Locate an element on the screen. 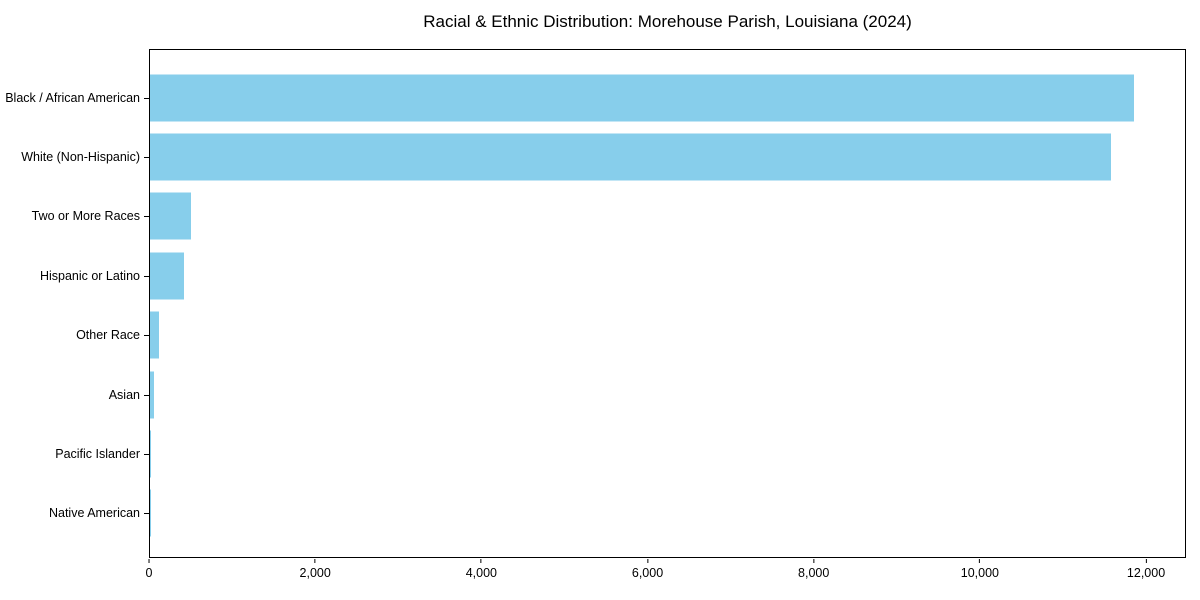 The height and width of the screenshot is (600, 1200). category-label: Asian is located at coordinates (124, 394).